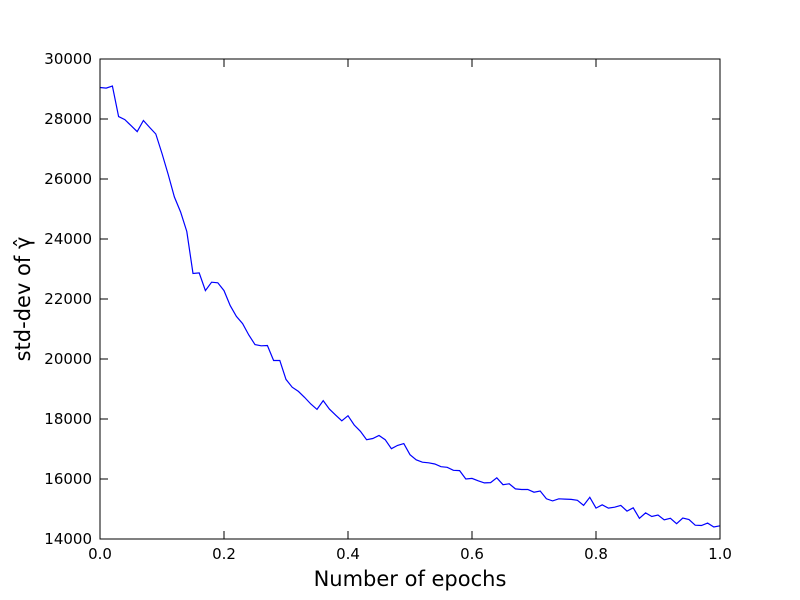 This screenshot has height=600, width=800. I want to click on y-tick-label: 18000, so click(68, 419).